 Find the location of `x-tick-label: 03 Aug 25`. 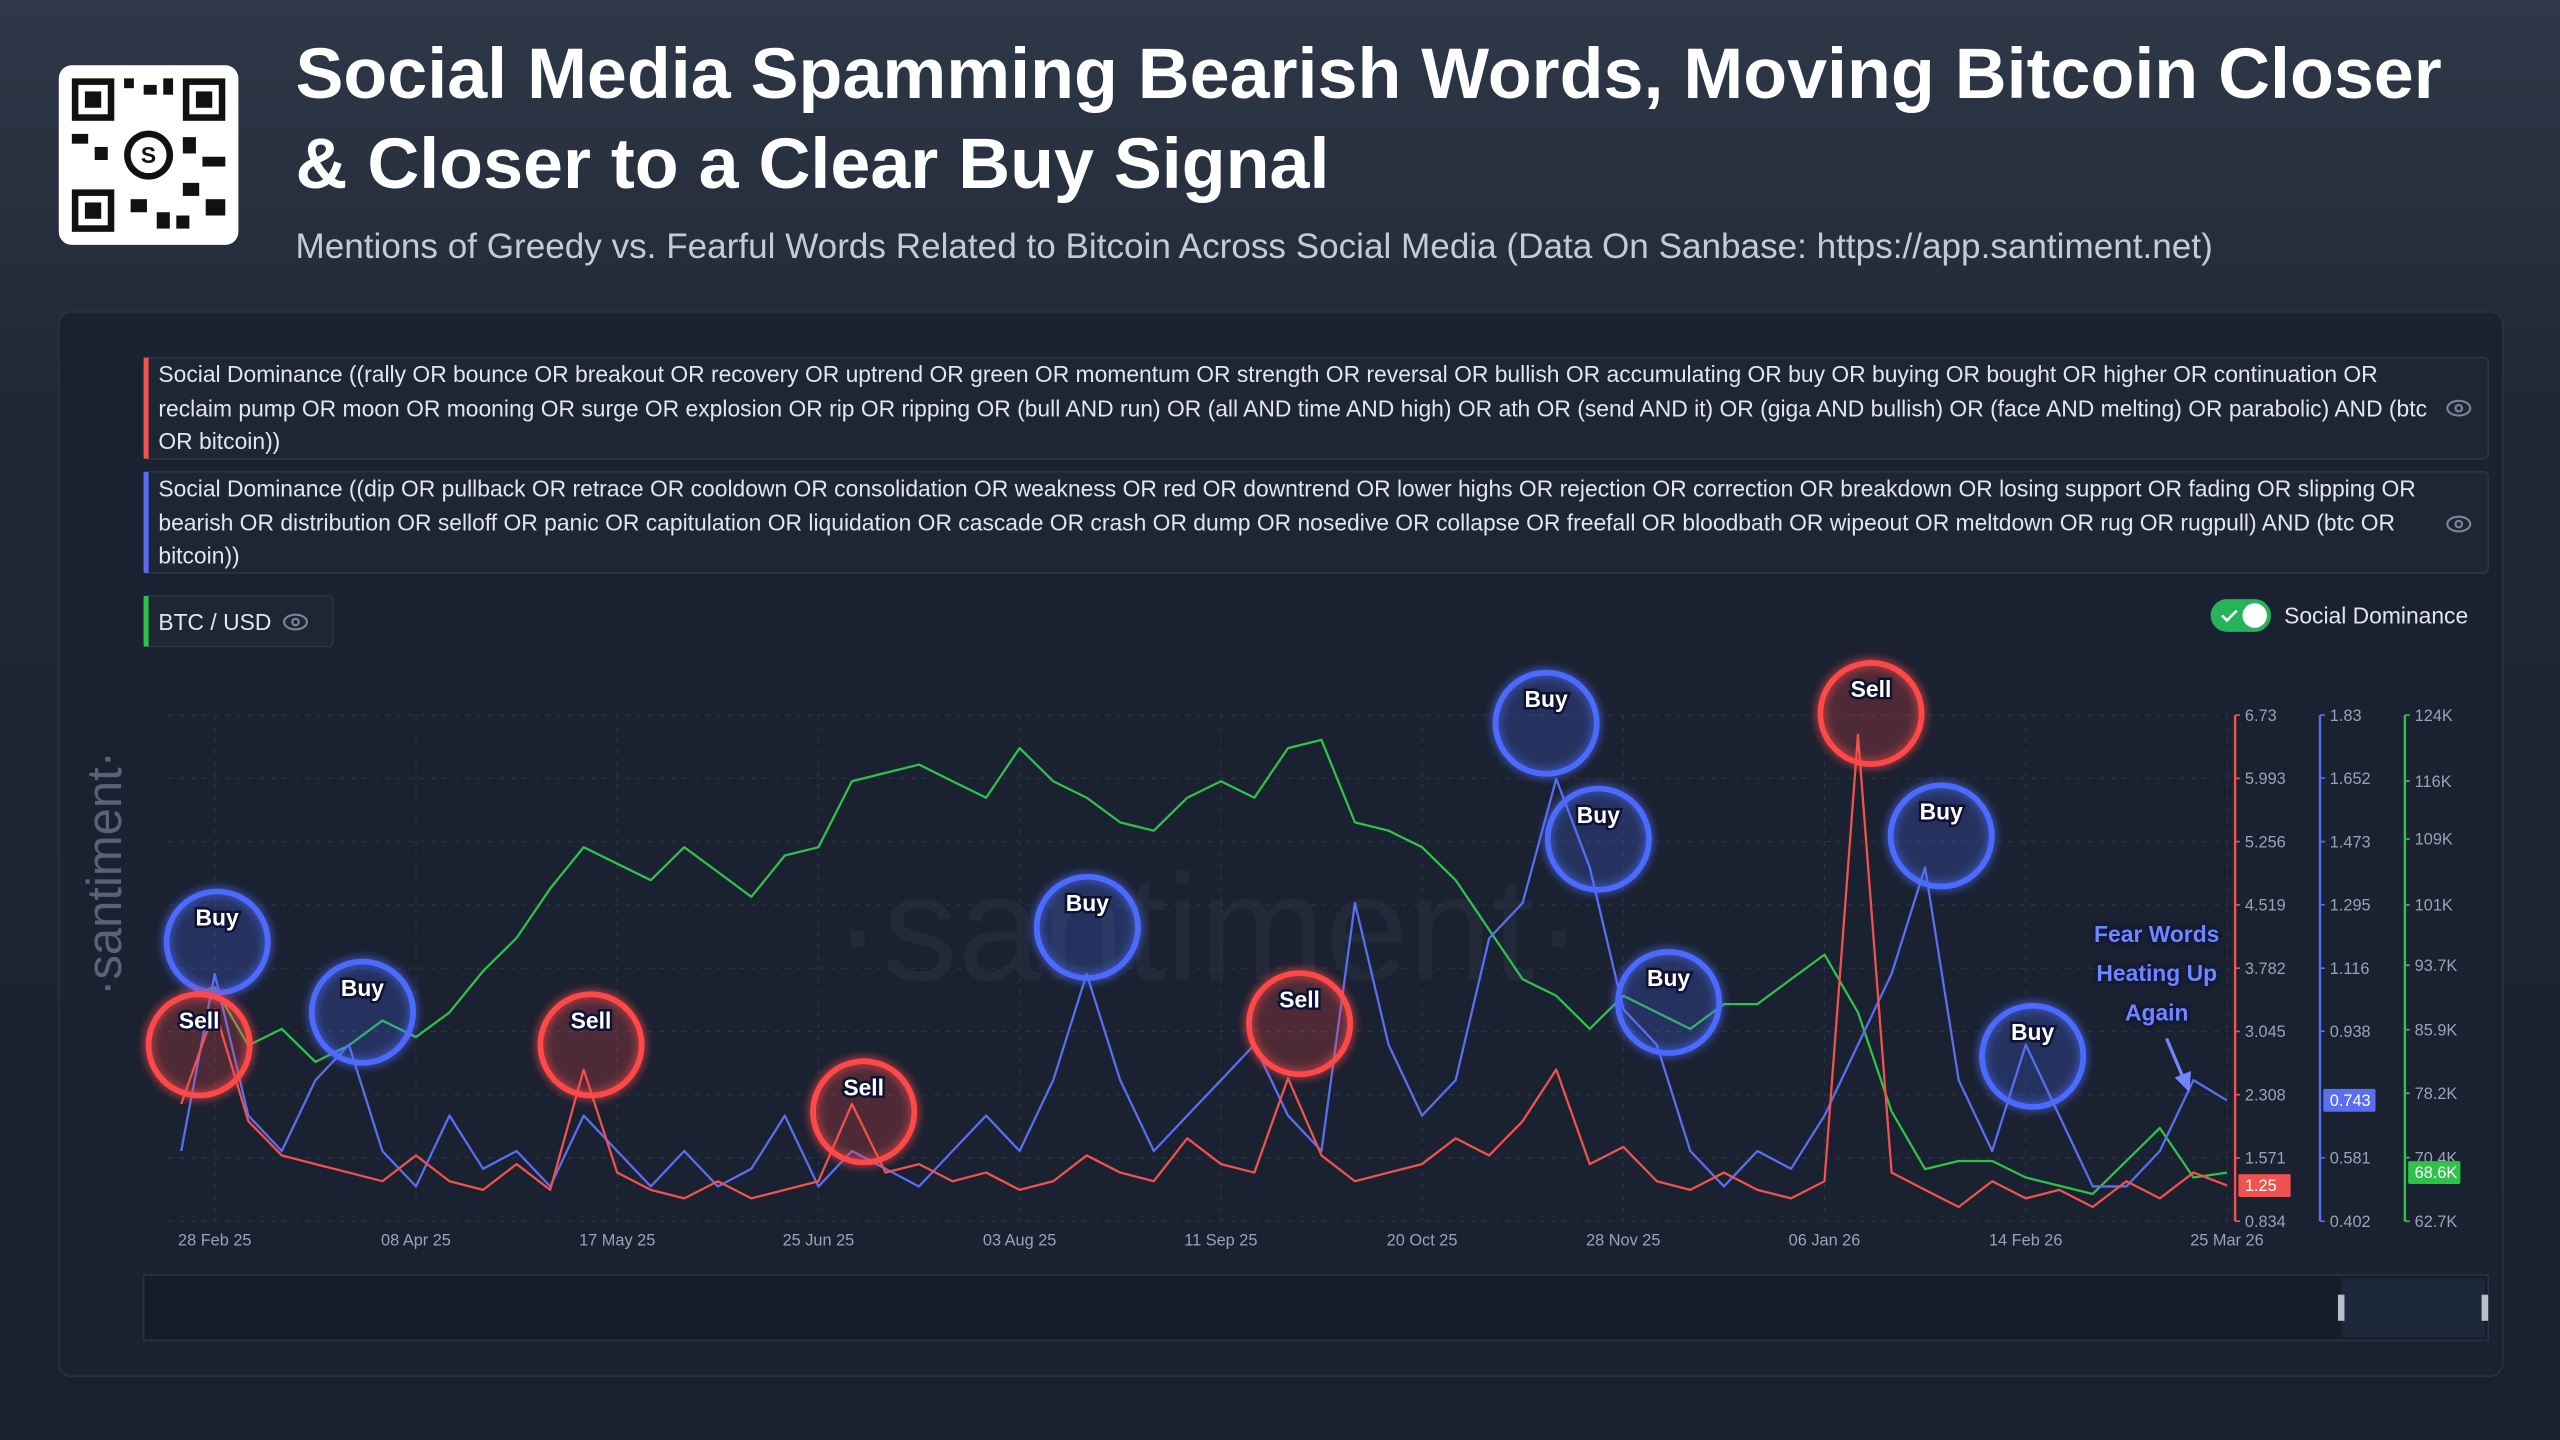

x-tick-label: 03 Aug 25 is located at coordinates (1019, 1241).